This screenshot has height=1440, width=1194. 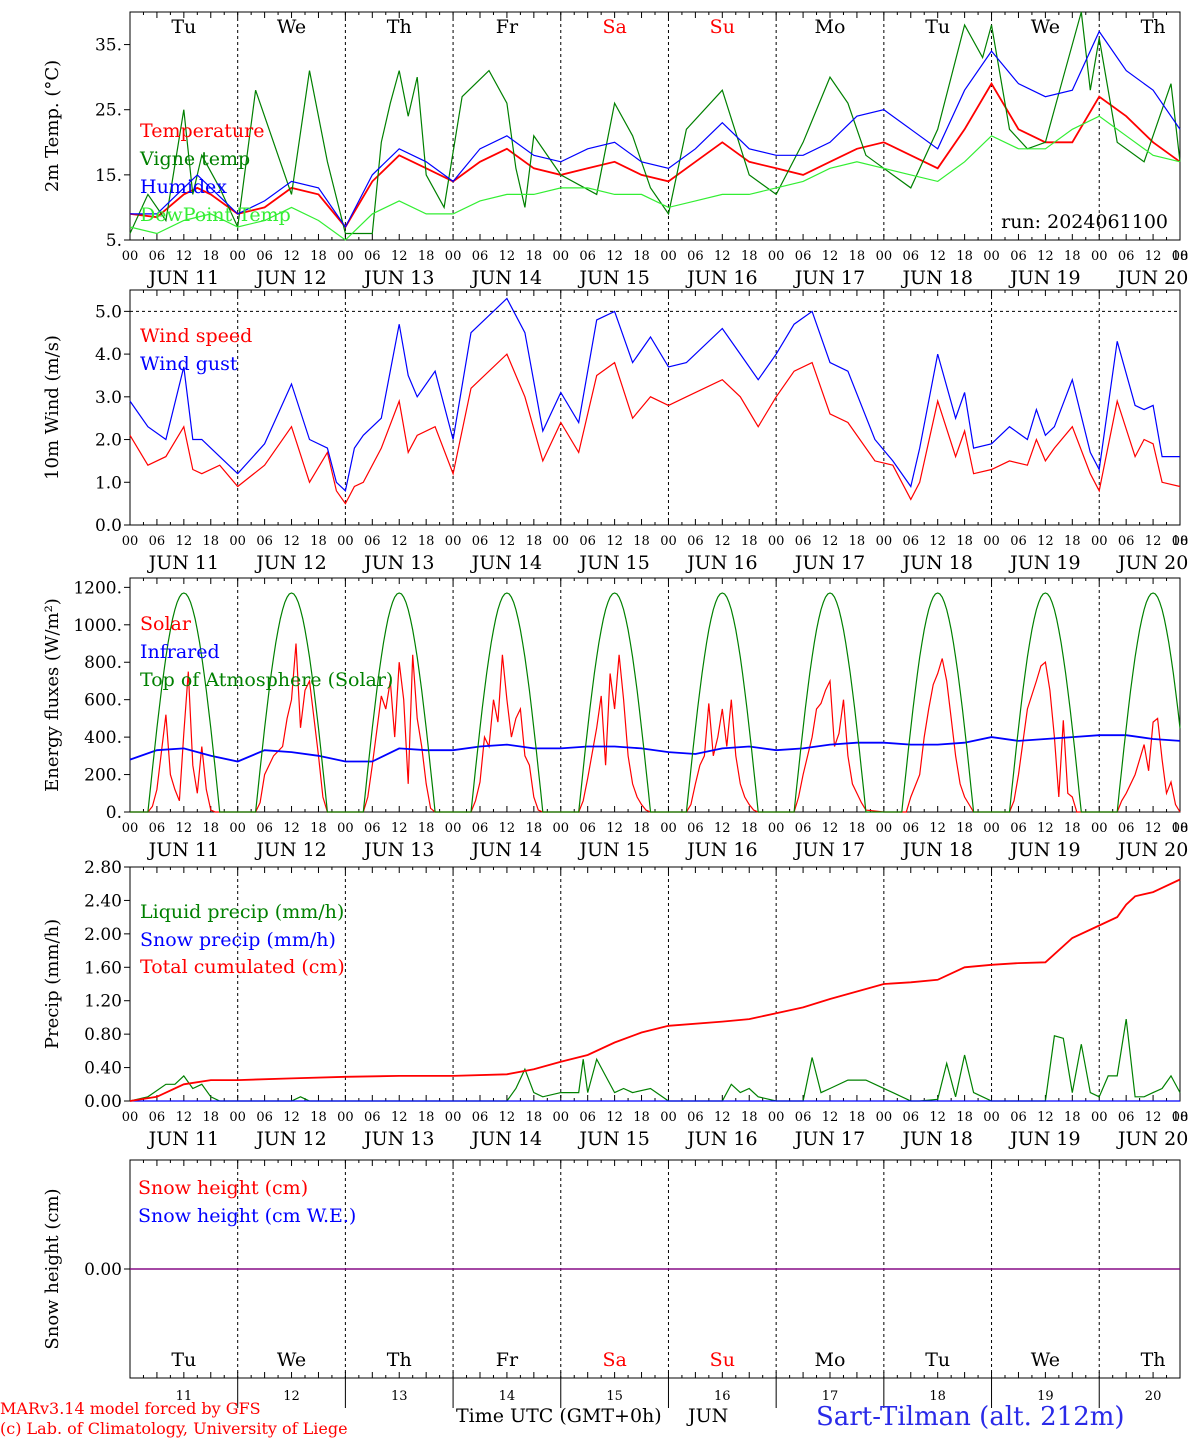 What do you see at coordinates (398, 1139) in the screenshot?
I see `date-label: JUN 13` at bounding box center [398, 1139].